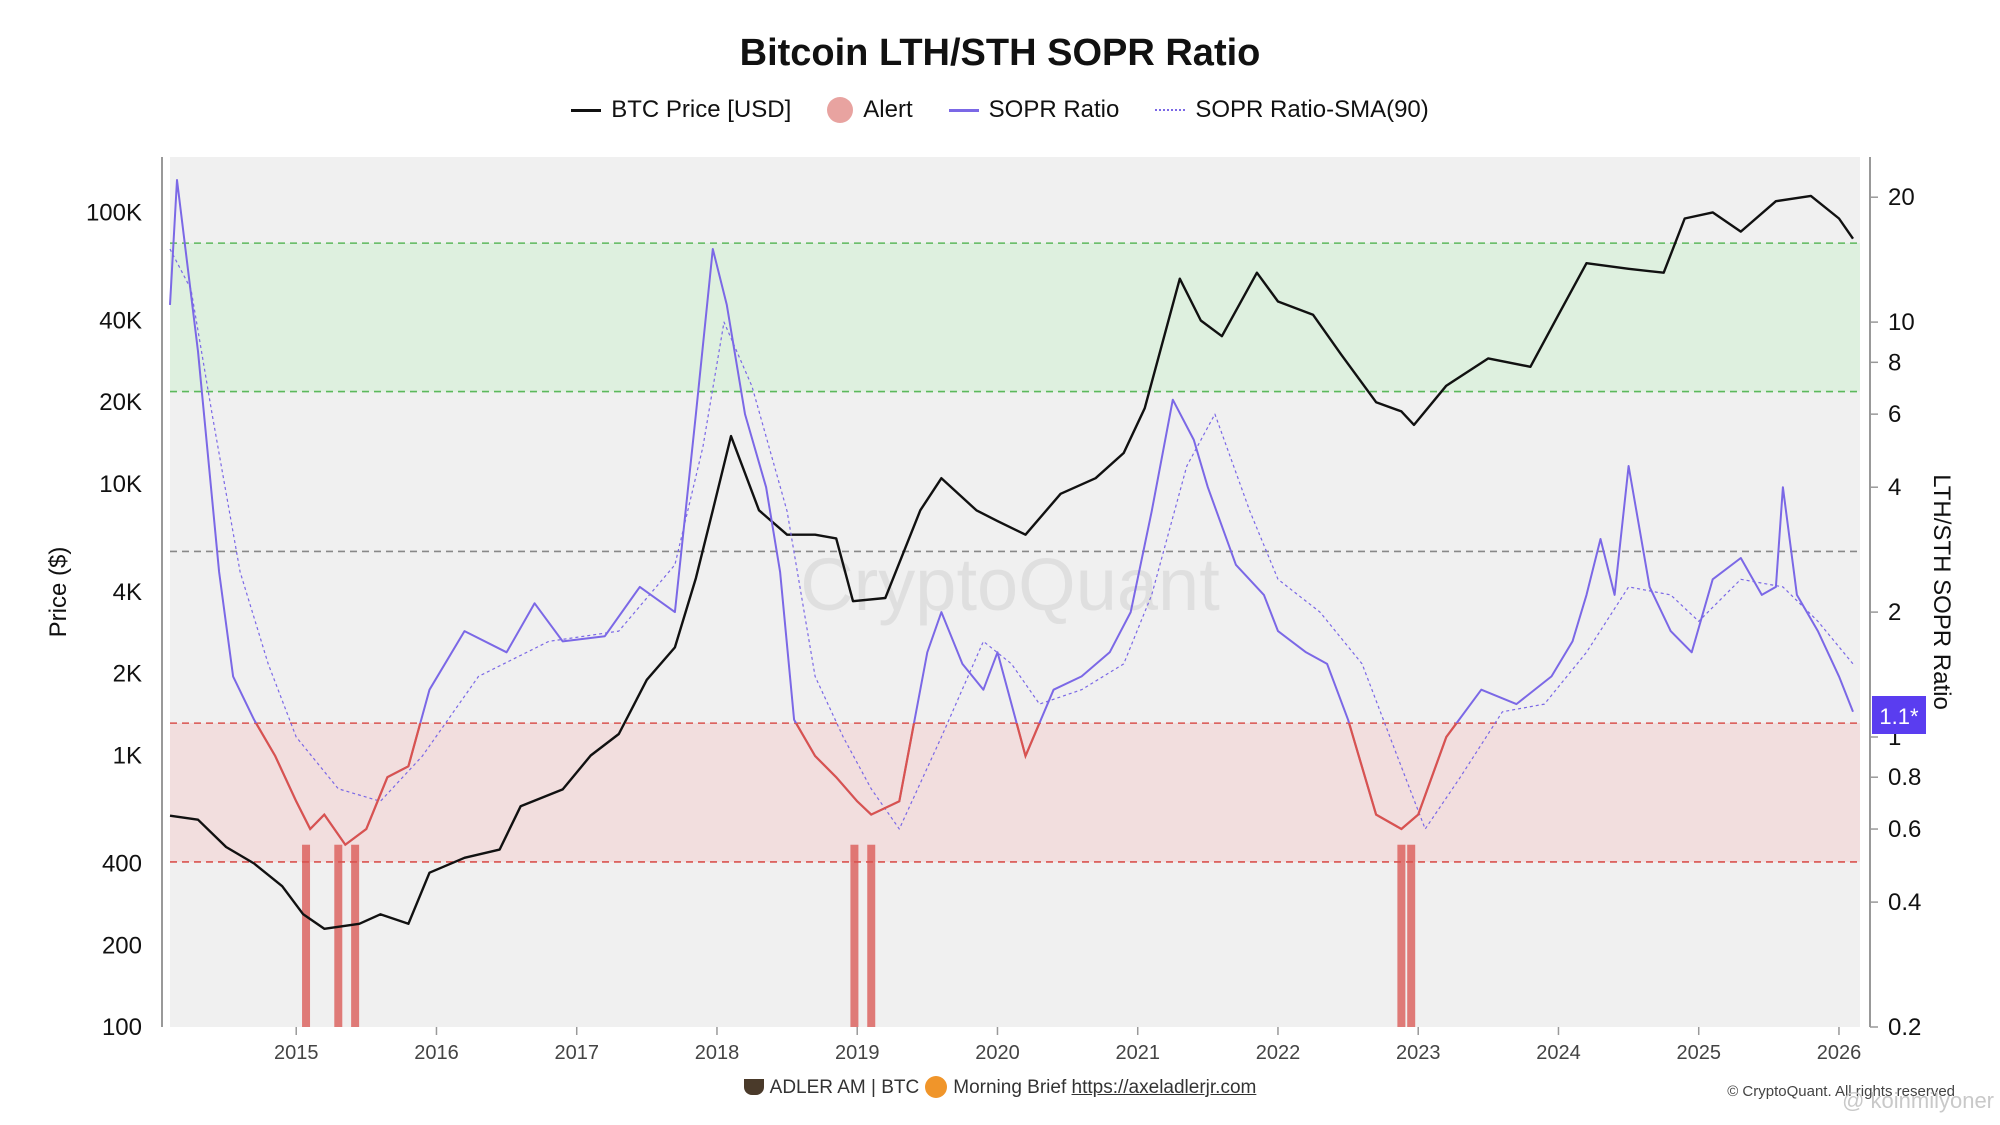 The image size is (2000, 1125). I want to click on y-tick-label: 10K, so click(120, 484).